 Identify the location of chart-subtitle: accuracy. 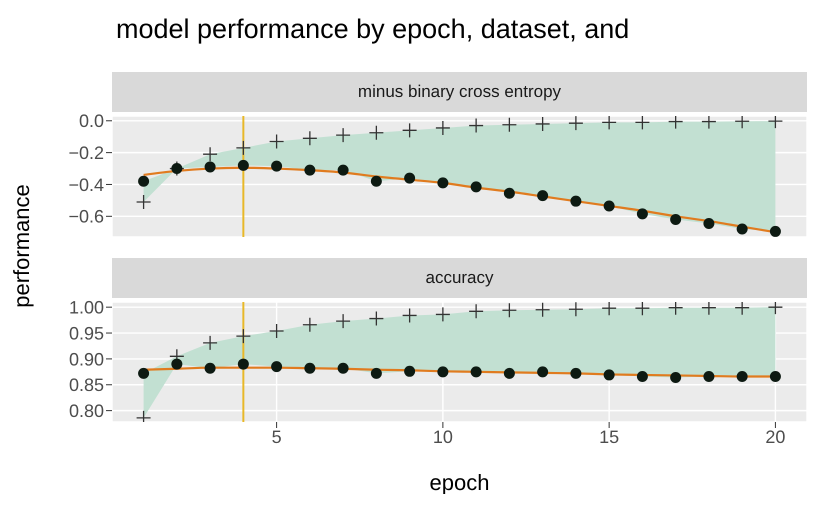
(459, 278).